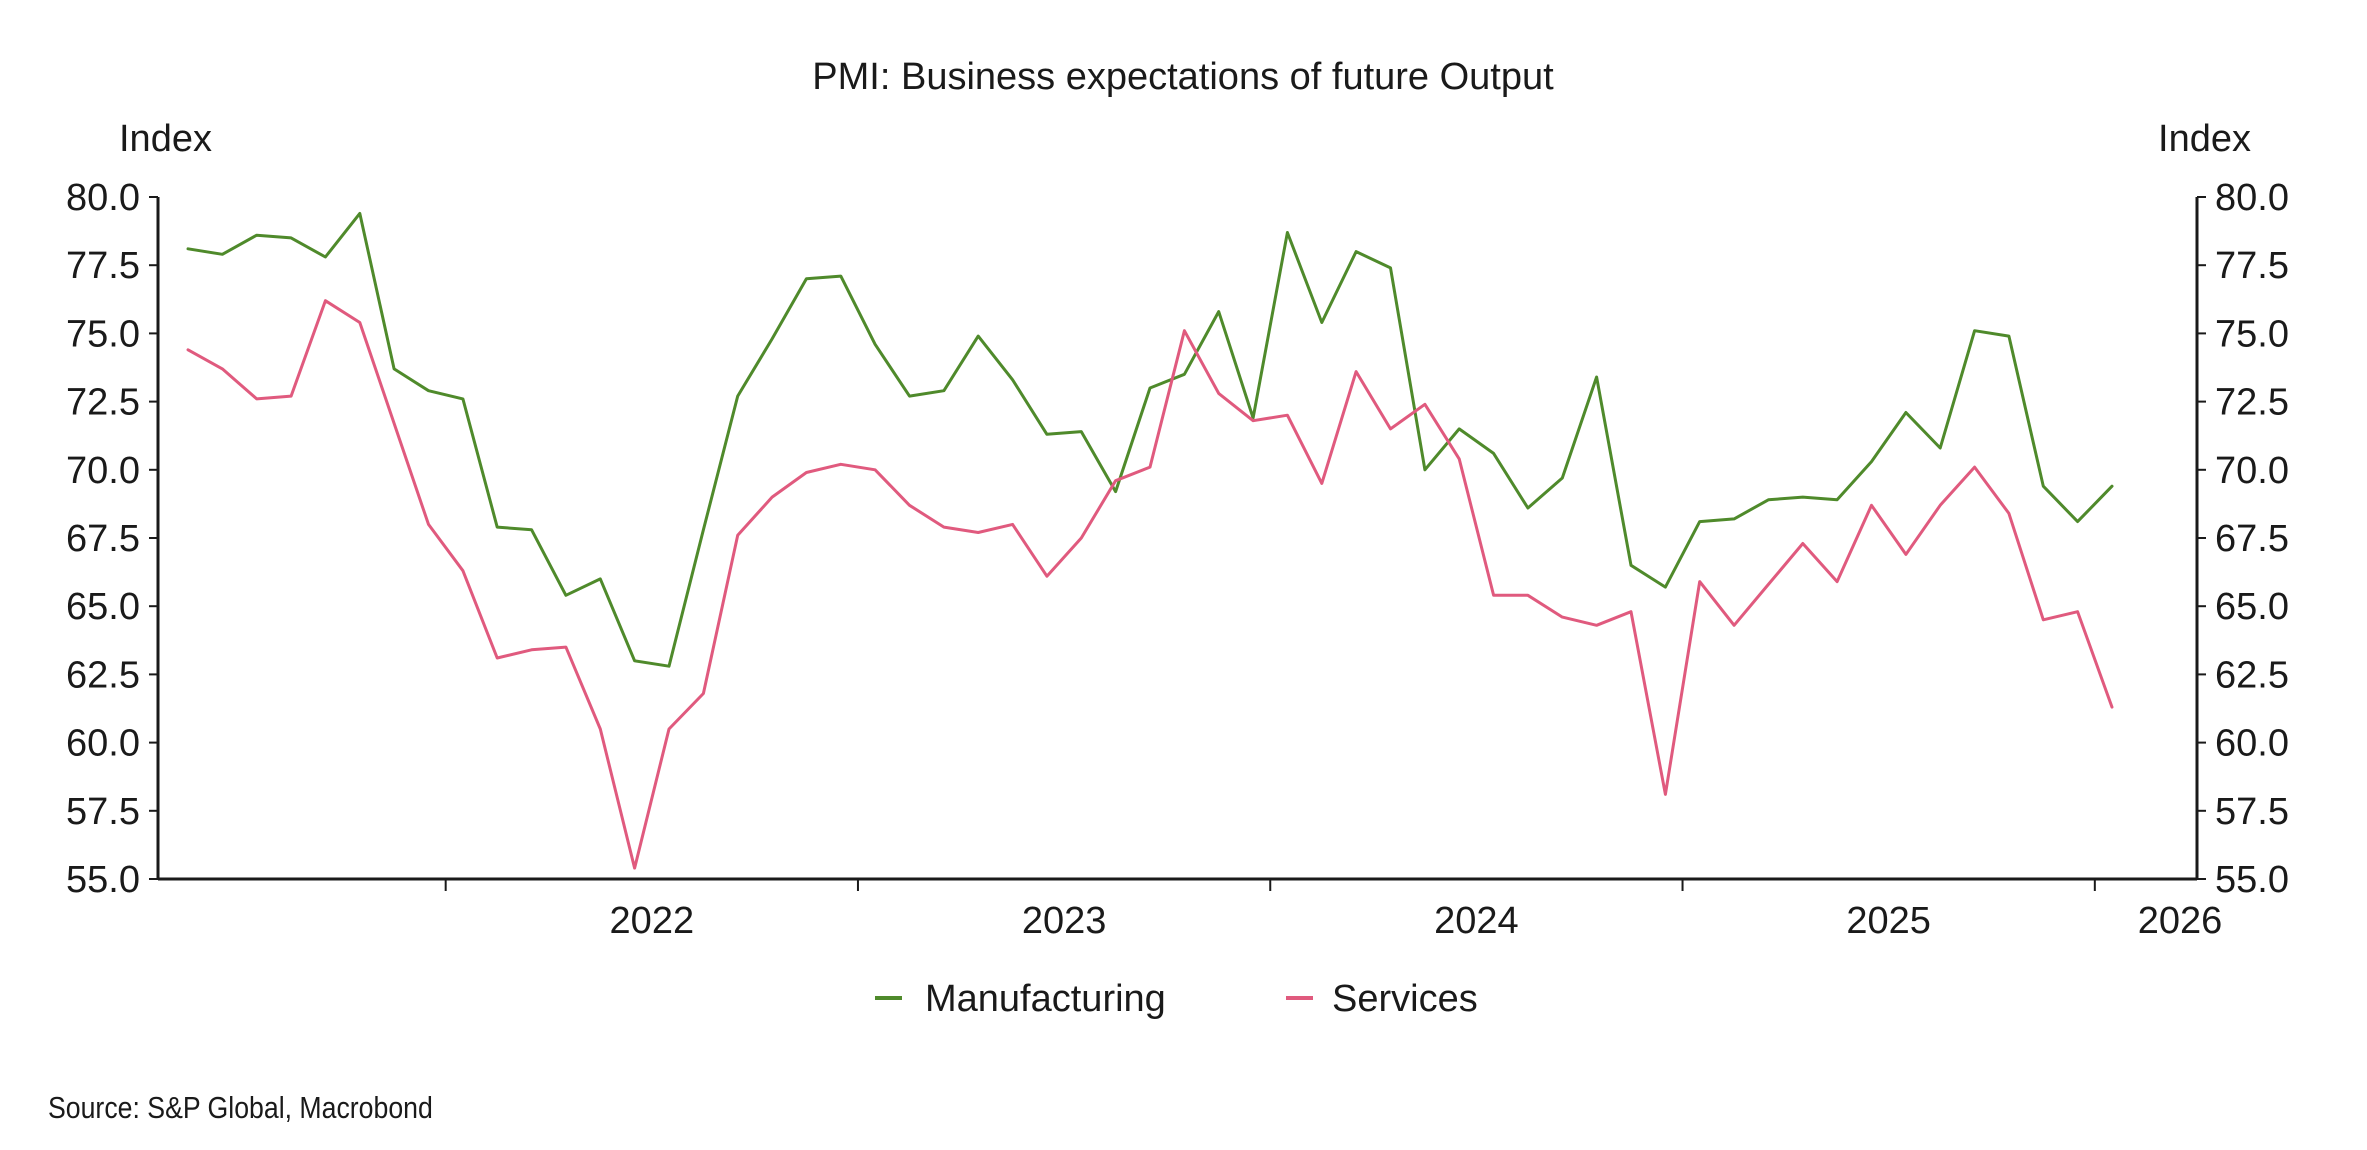  I want to click on right-y-tick-label: 72.5, so click(2252, 403).